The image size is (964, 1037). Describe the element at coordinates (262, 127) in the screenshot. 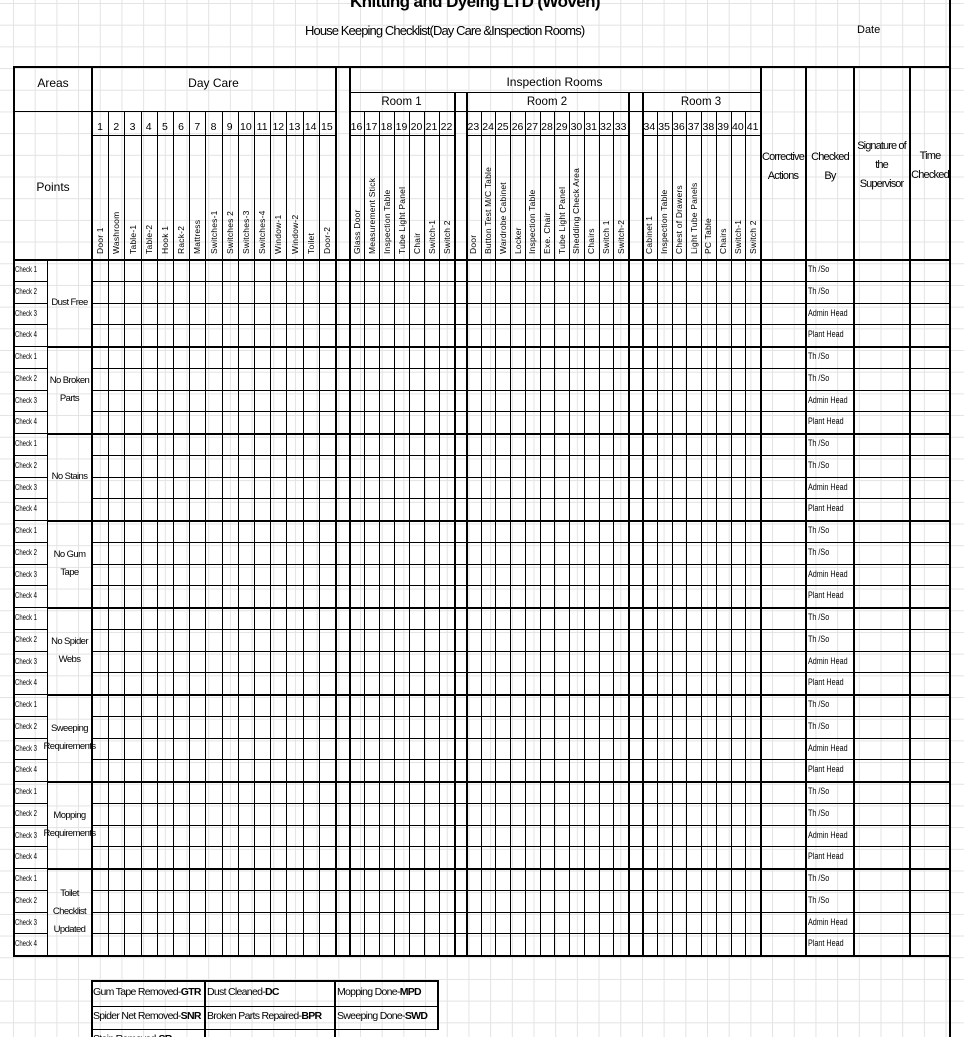

I see `column-number: 11` at that location.